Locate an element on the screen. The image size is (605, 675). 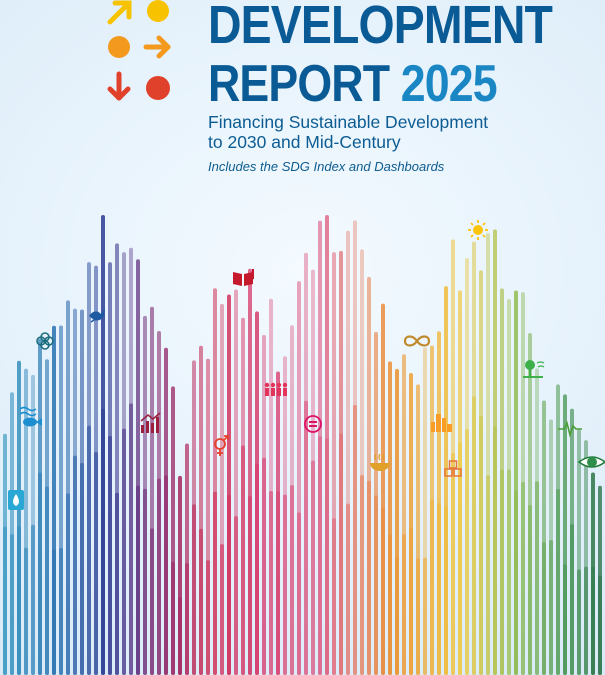
report-title-line-1: DEVELOPMENT is located at coordinates (380, 27).